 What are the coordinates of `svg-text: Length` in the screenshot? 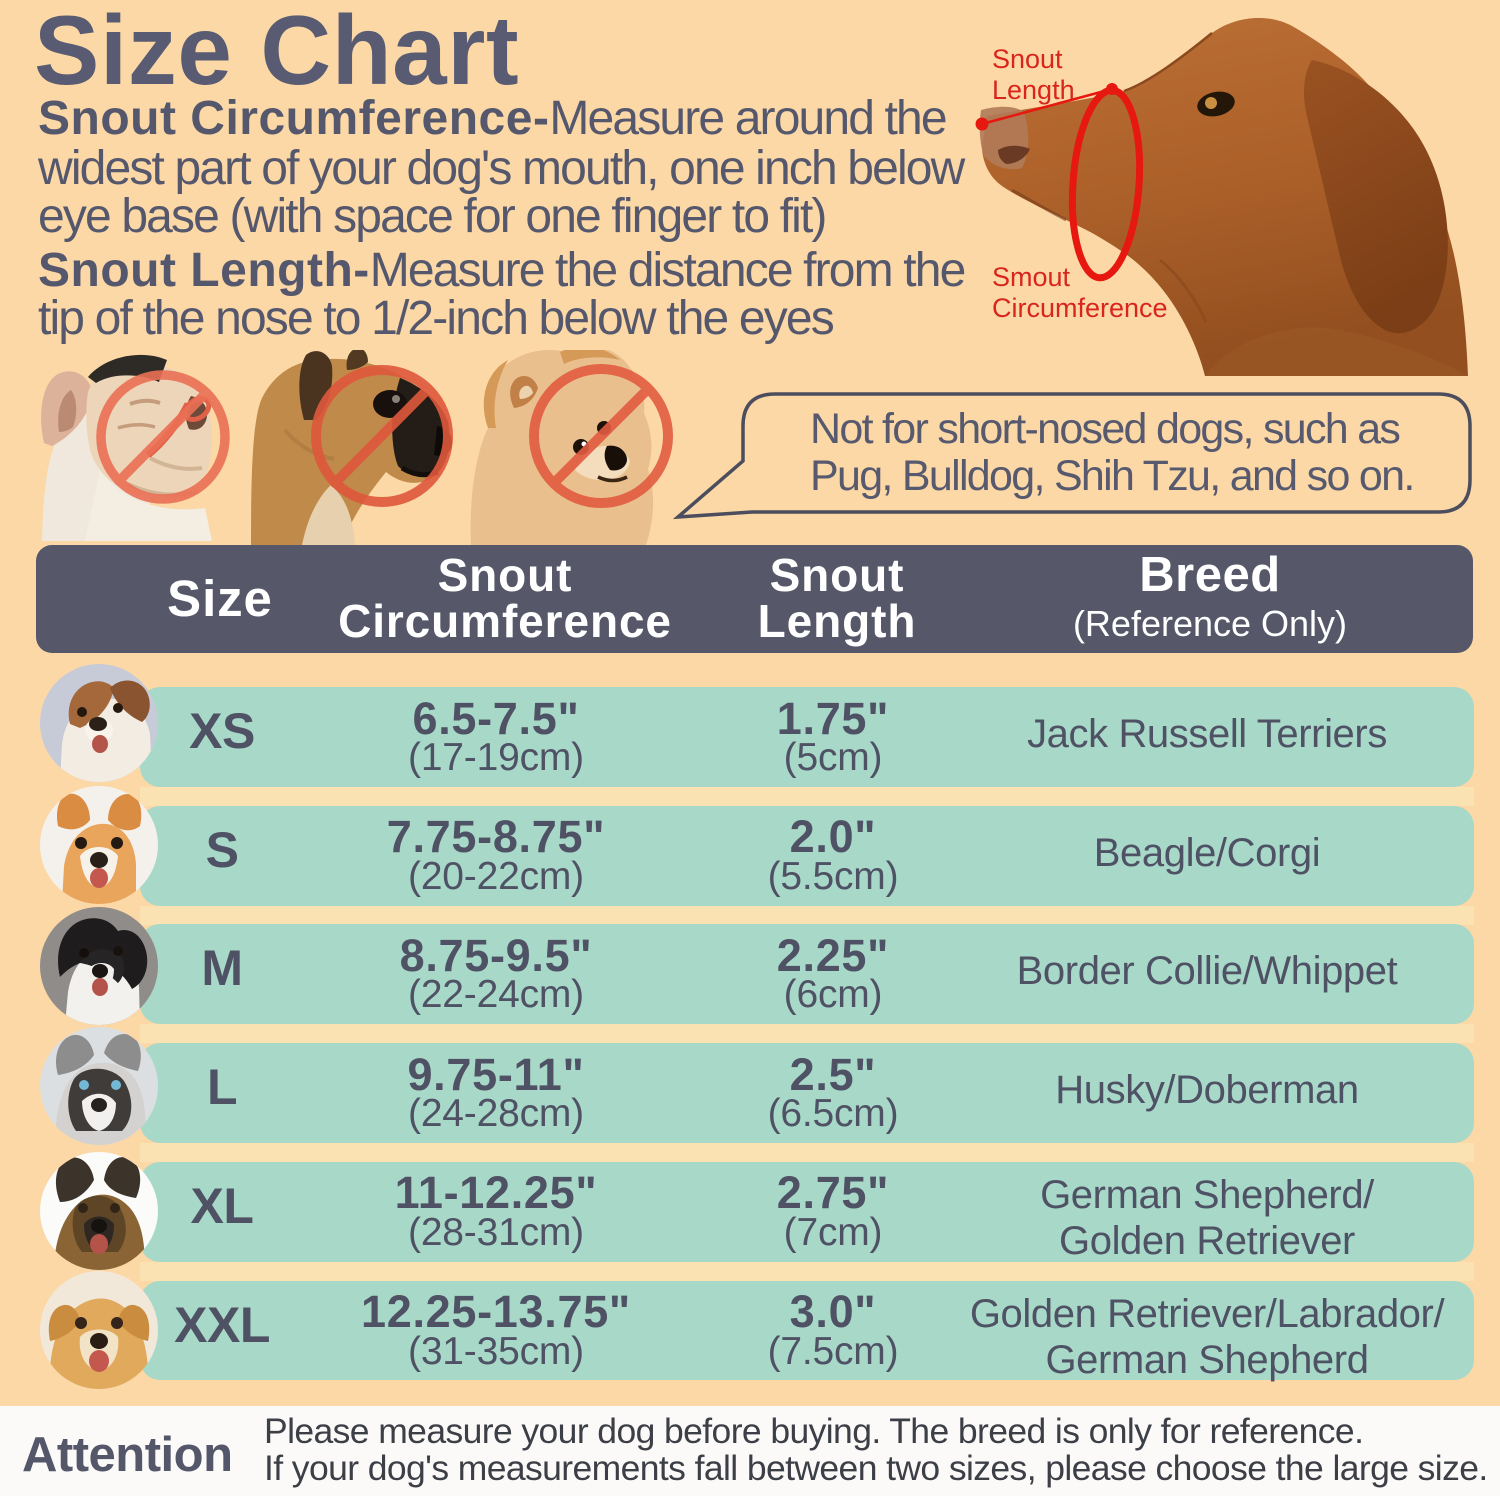 It's located at (1033, 90).